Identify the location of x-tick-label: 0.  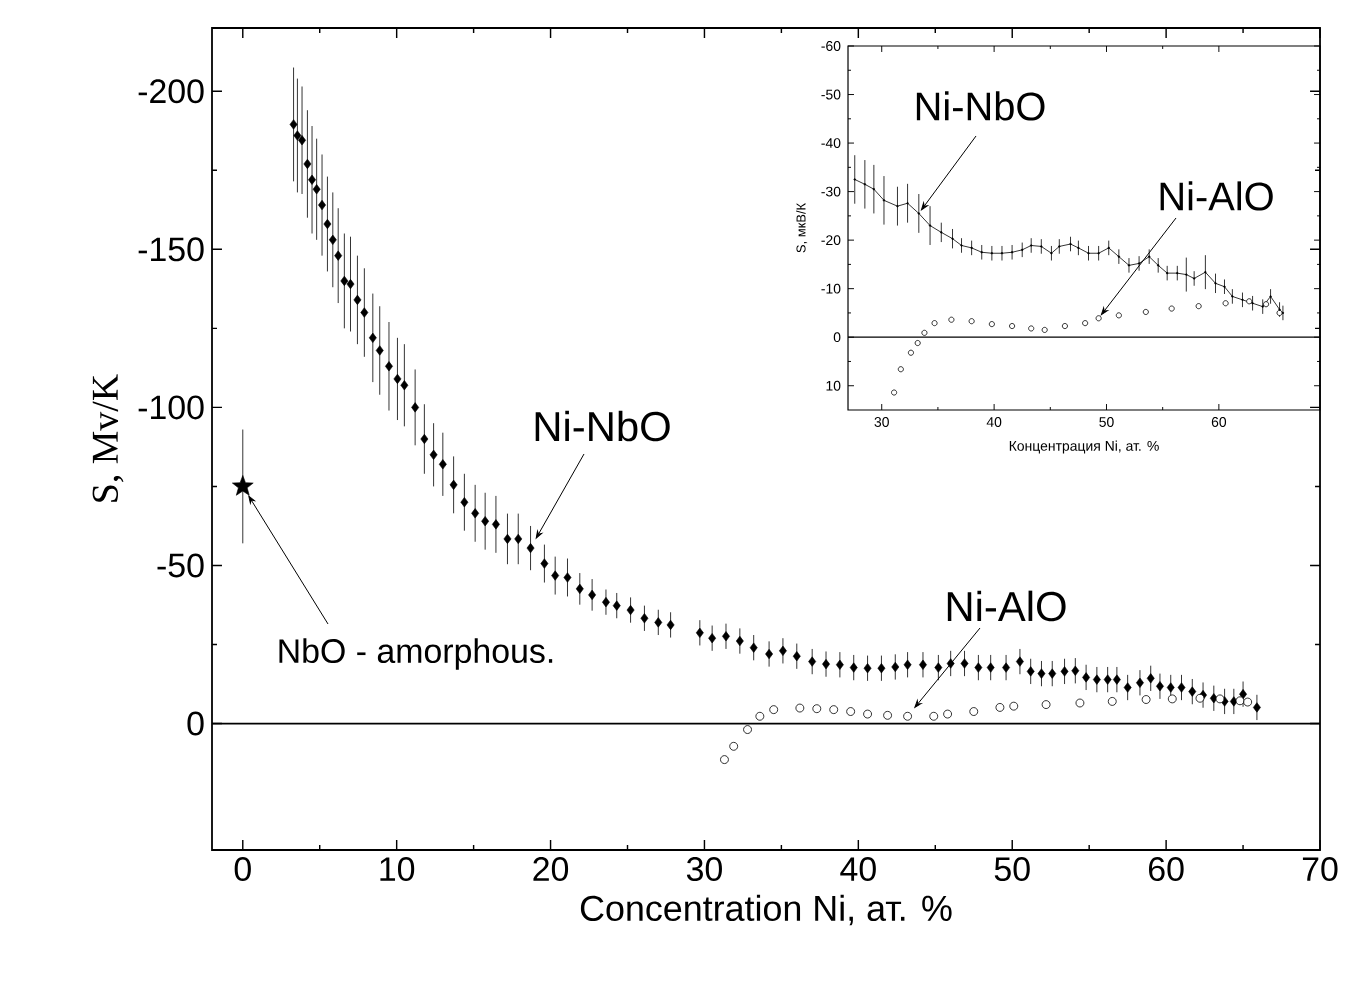
(242, 869).